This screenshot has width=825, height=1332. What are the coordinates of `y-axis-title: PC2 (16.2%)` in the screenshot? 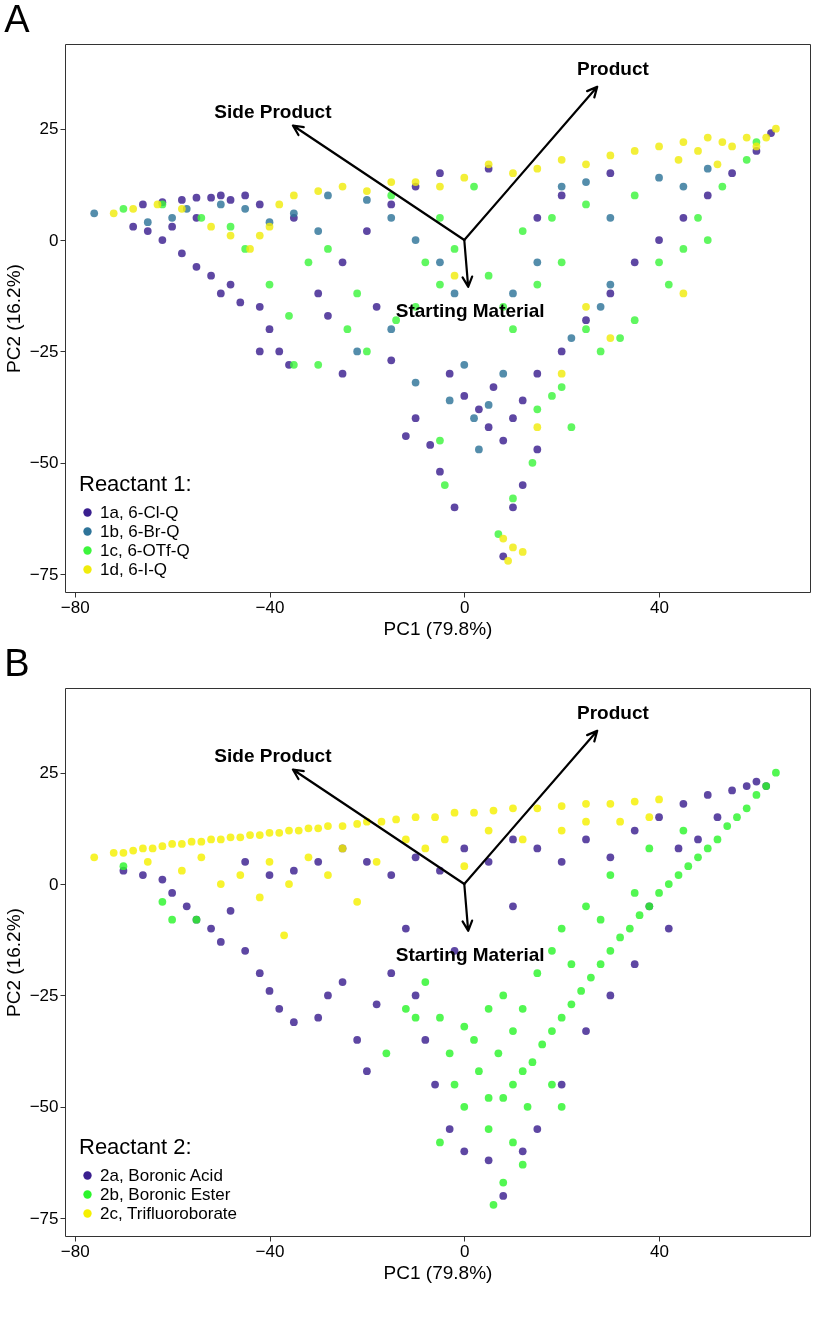 It's located at (13, 962).